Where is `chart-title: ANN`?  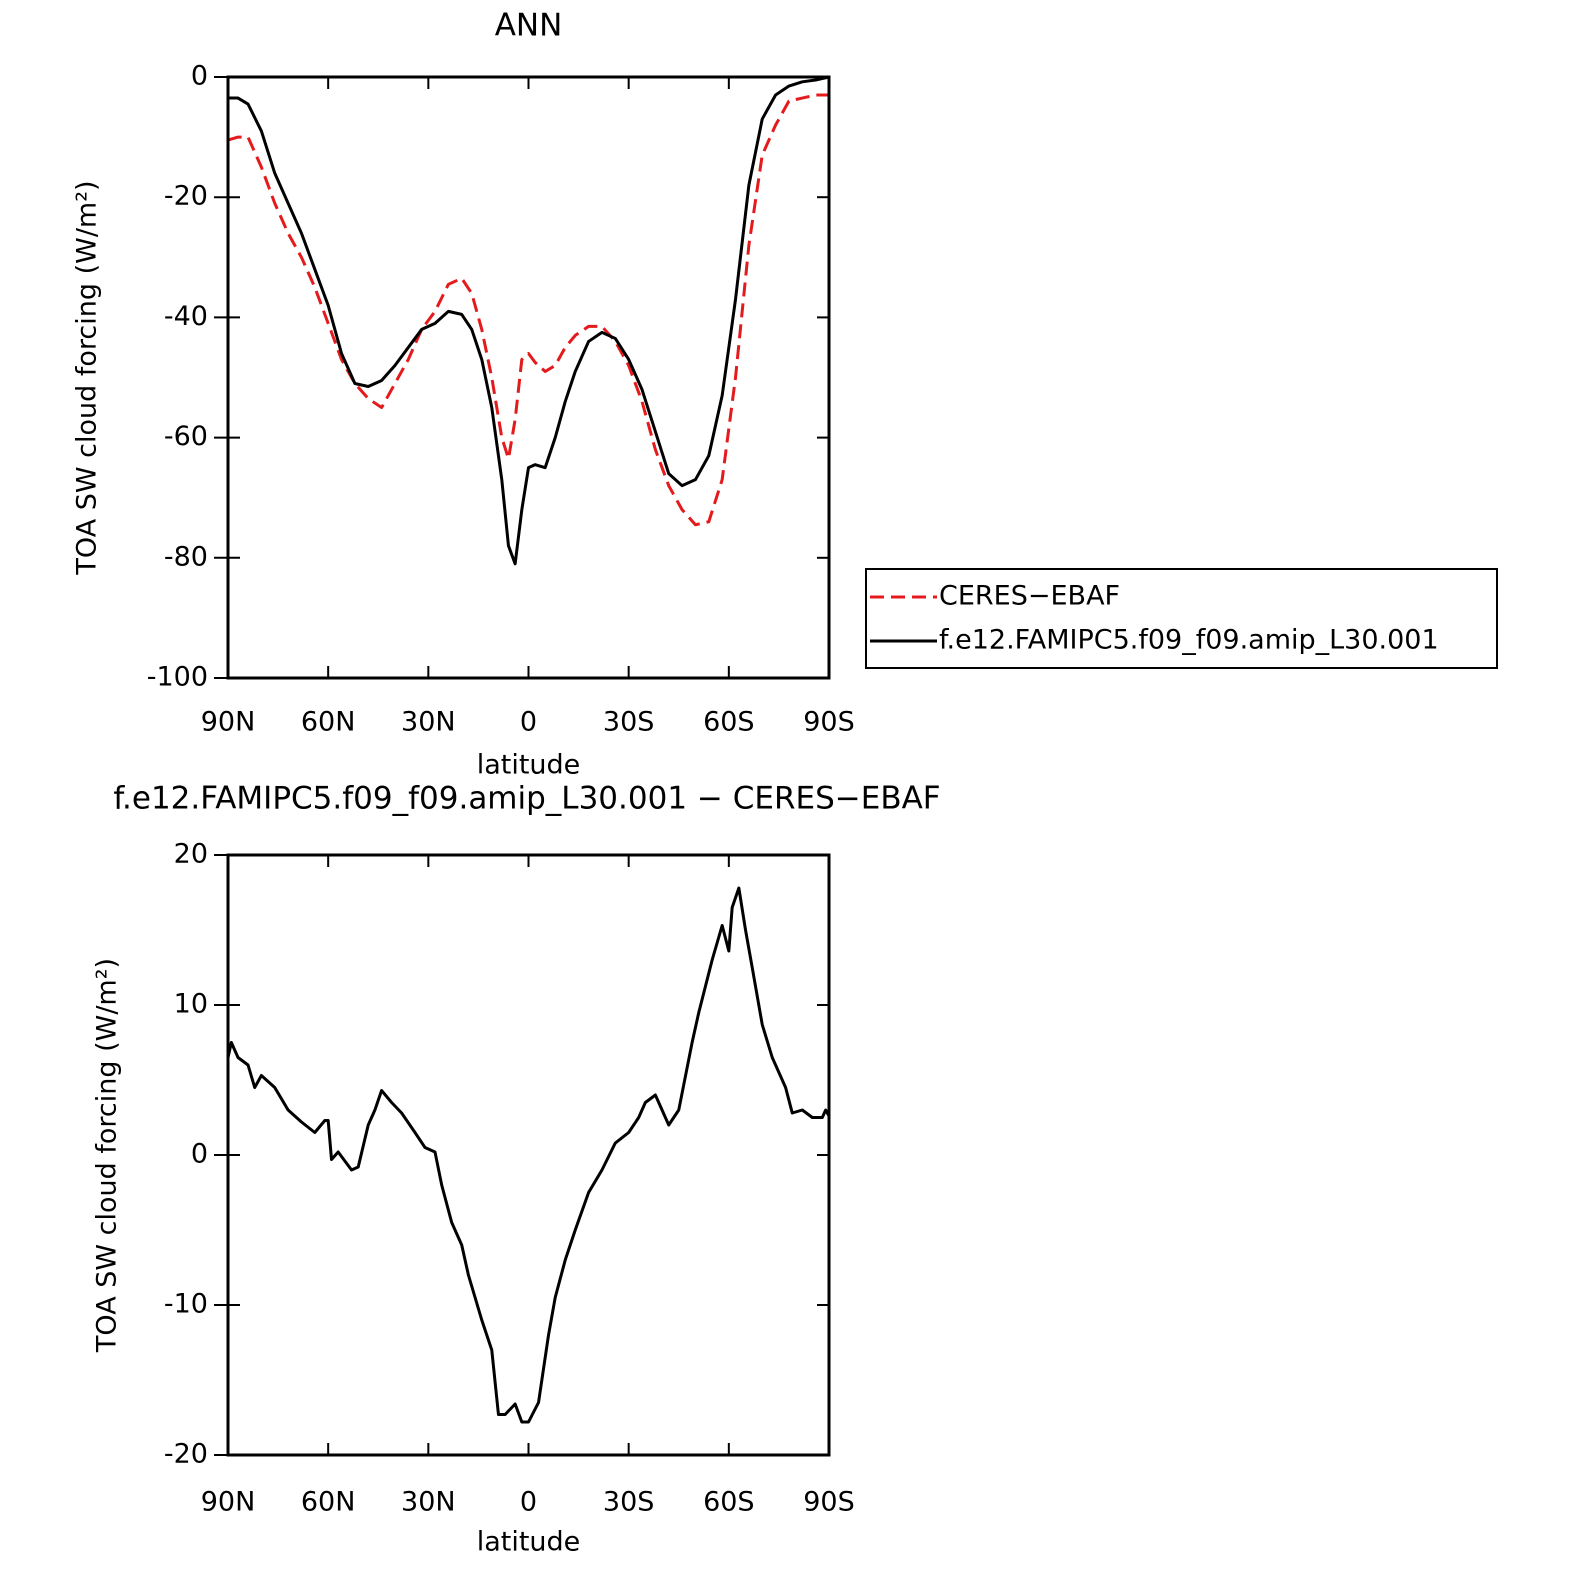 chart-title: ANN is located at coordinates (529, 26).